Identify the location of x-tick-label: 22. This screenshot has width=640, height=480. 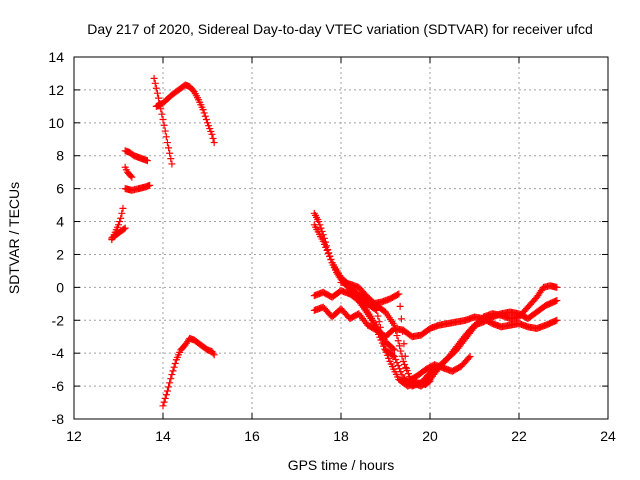
(519, 436).